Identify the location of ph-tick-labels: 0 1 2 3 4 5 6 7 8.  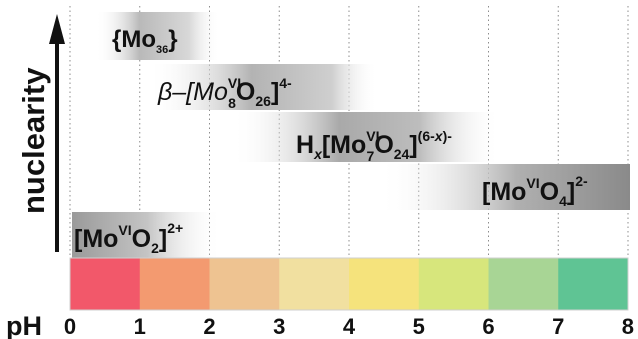
(349, 326).